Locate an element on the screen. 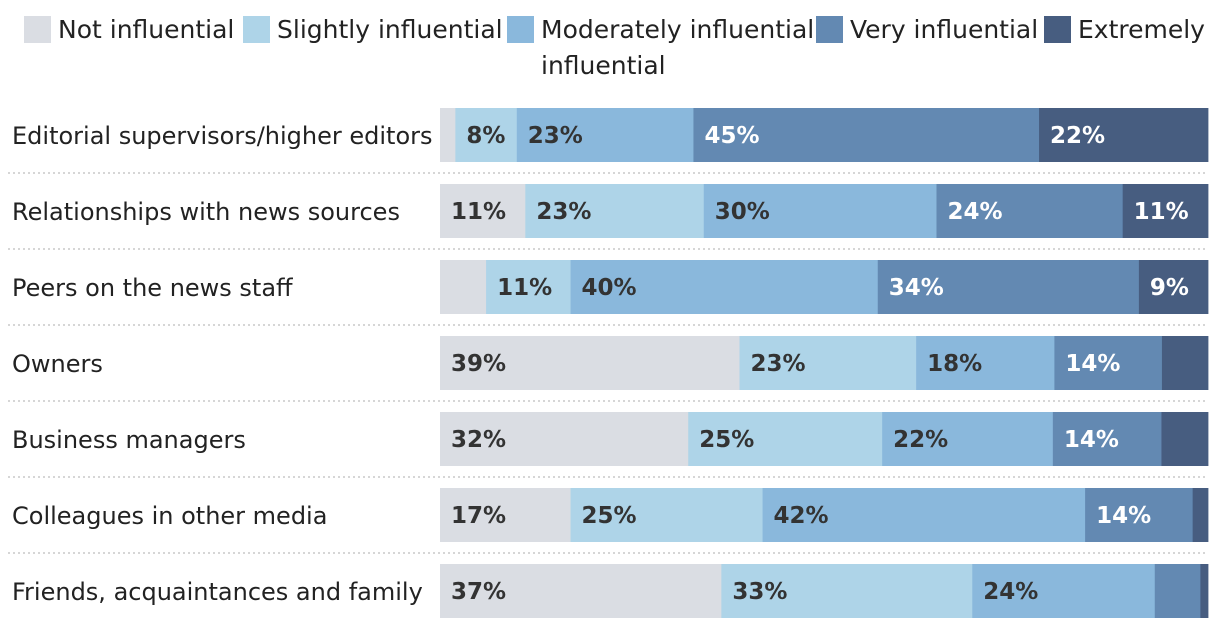 The height and width of the screenshot is (630, 1220). legend-item: Moderately influential influential is located at coordinates (660, 47).